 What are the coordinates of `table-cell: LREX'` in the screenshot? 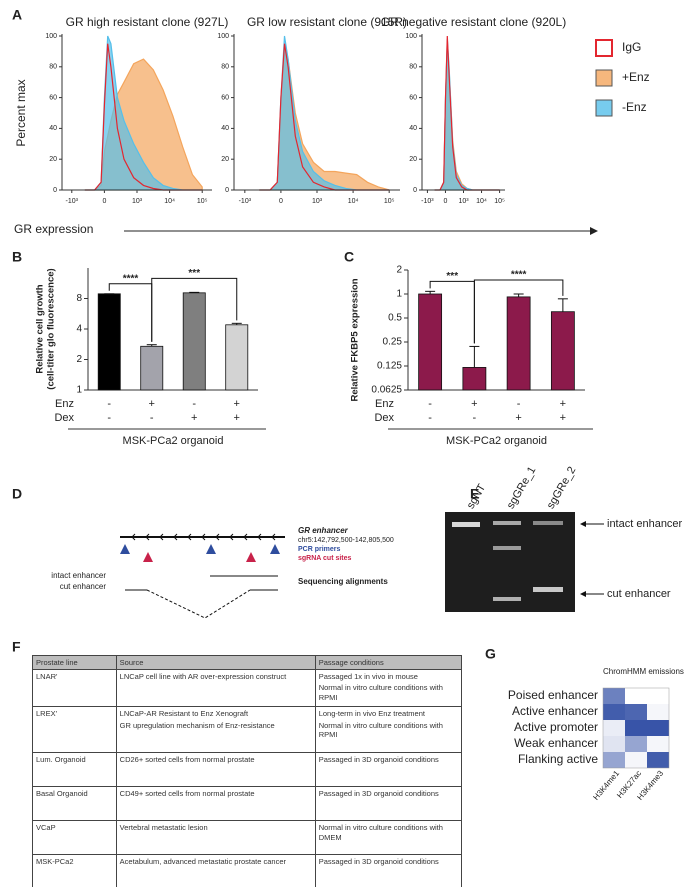 It's located at (74, 730).